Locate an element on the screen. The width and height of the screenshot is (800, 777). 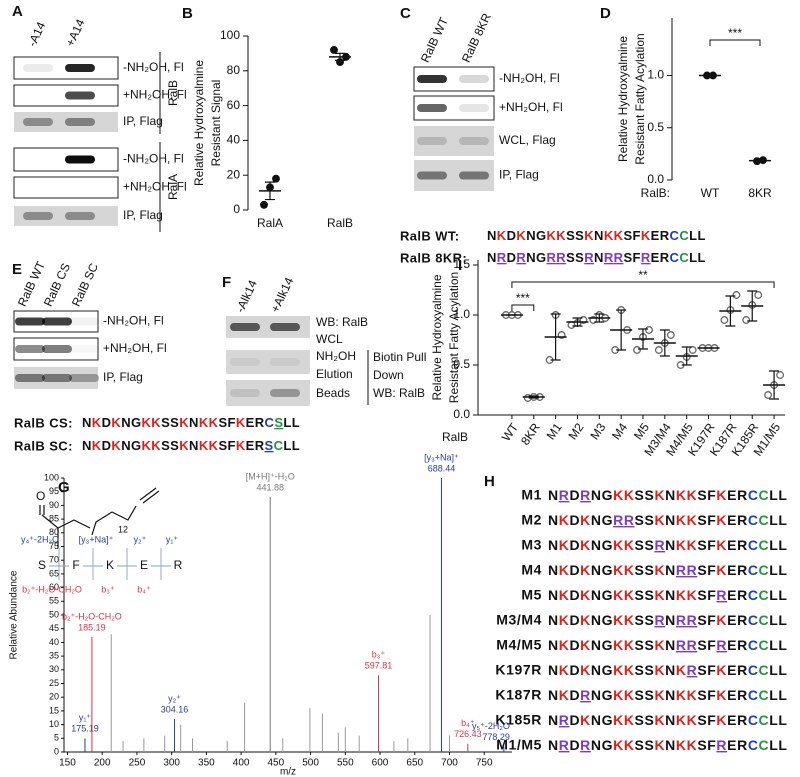
lane-label: -A14 is located at coordinates (37, 33).